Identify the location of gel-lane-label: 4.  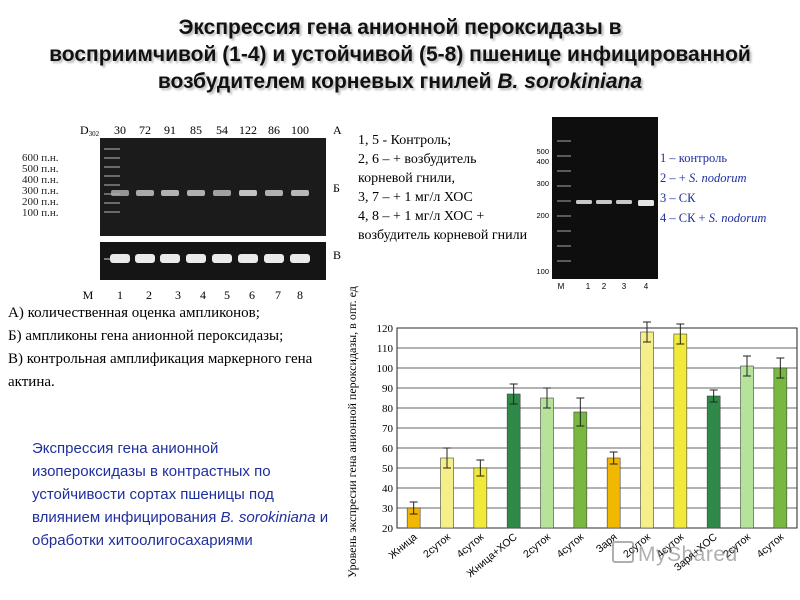
(203, 295).